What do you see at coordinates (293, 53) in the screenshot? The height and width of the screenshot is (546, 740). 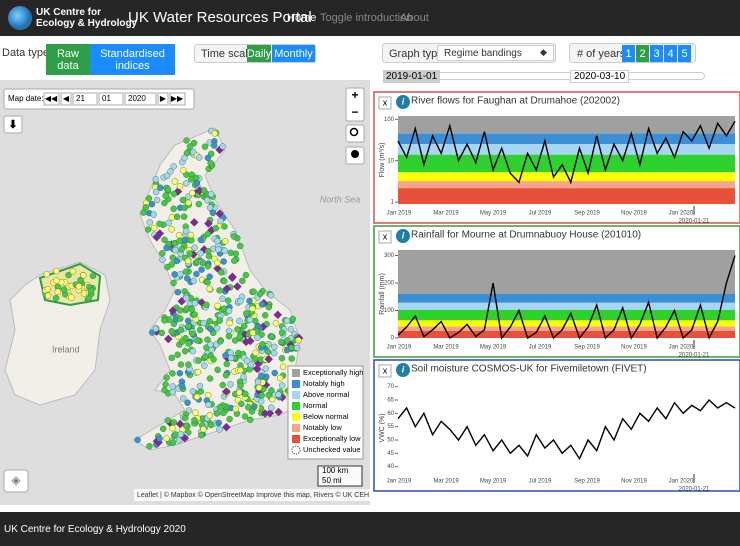 I see `option-button: Monthly` at bounding box center [293, 53].